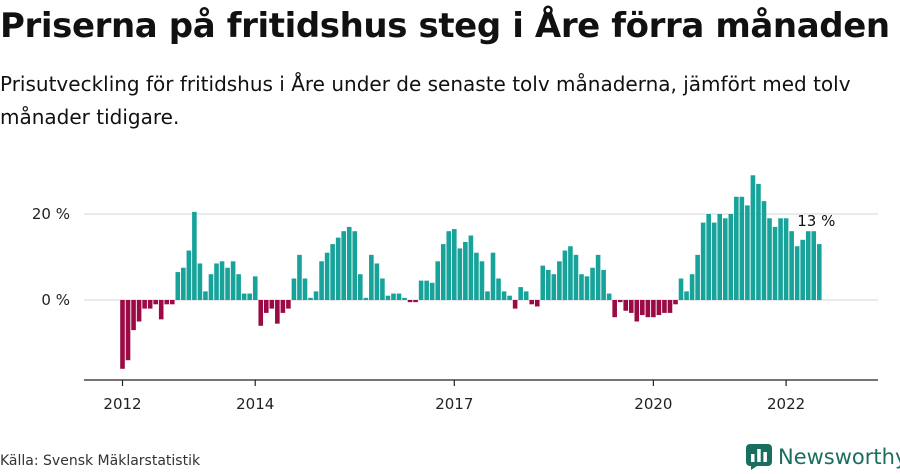  I want to click on brand-logo: Newsworthy, so click(823, 457).